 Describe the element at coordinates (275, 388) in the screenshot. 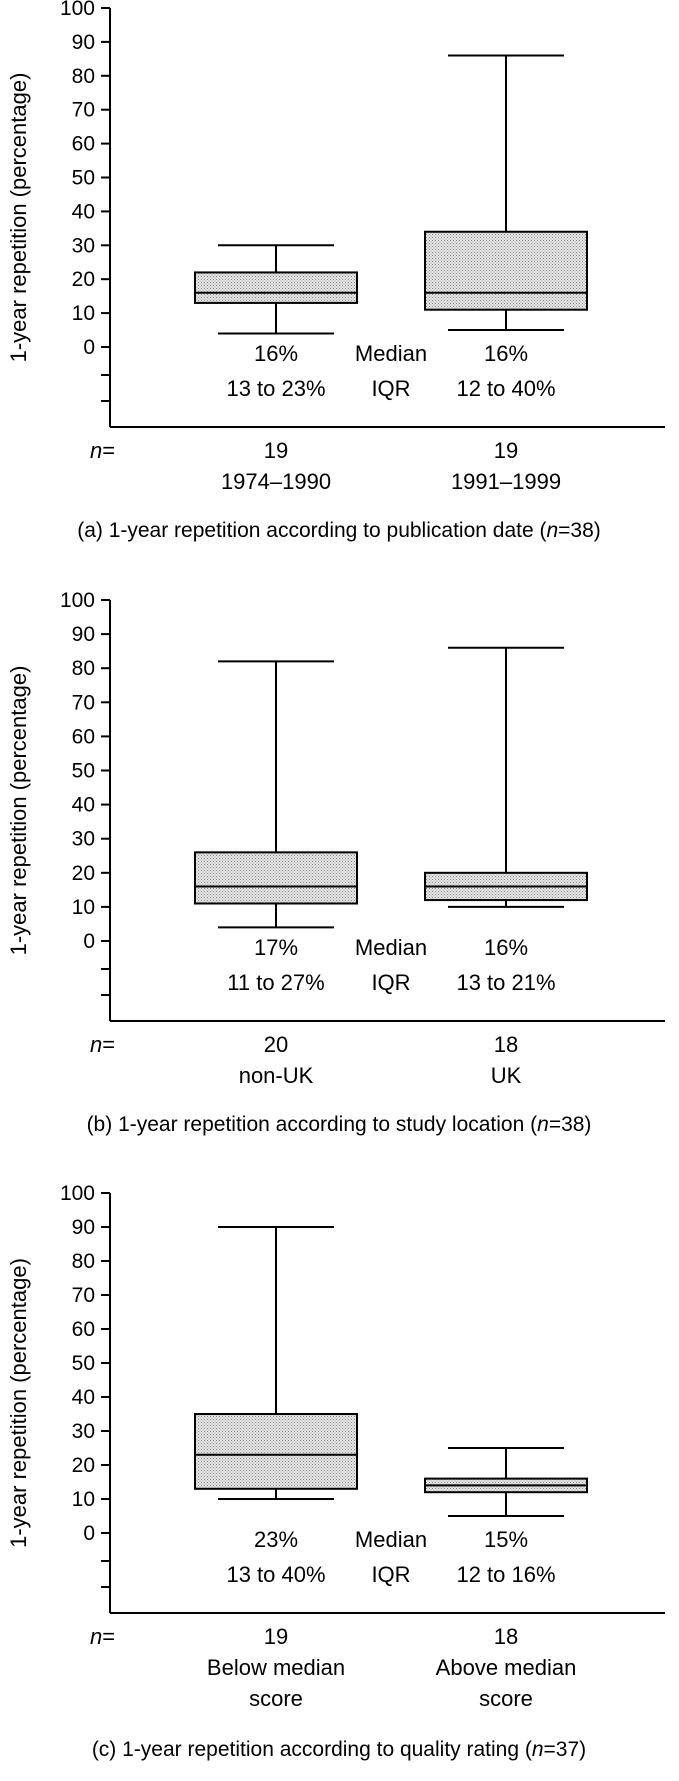

I see `iqr-value-label: 13 to 23%` at that location.